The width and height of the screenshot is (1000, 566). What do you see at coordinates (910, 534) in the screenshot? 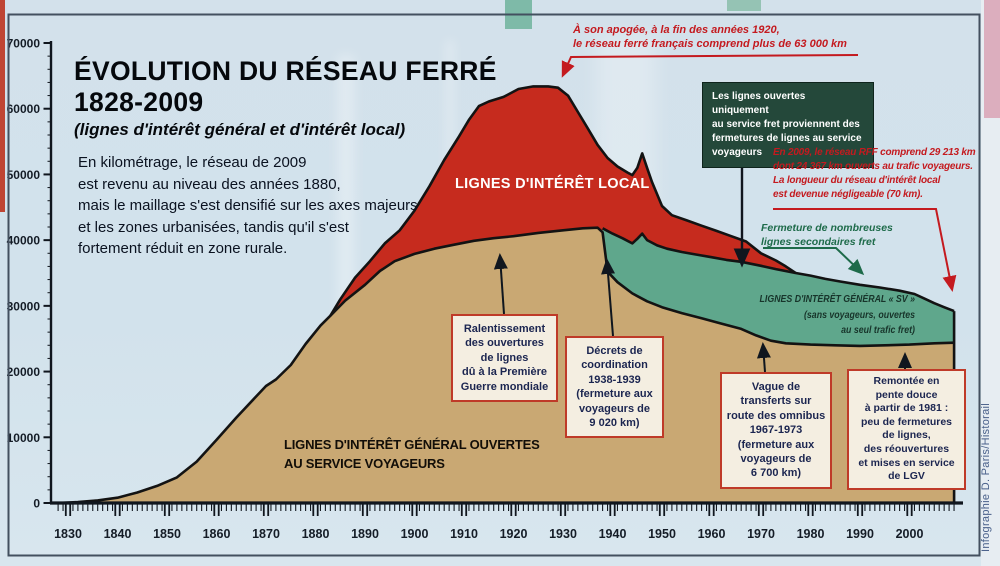
I see `svg-text: 2000` at bounding box center [910, 534].